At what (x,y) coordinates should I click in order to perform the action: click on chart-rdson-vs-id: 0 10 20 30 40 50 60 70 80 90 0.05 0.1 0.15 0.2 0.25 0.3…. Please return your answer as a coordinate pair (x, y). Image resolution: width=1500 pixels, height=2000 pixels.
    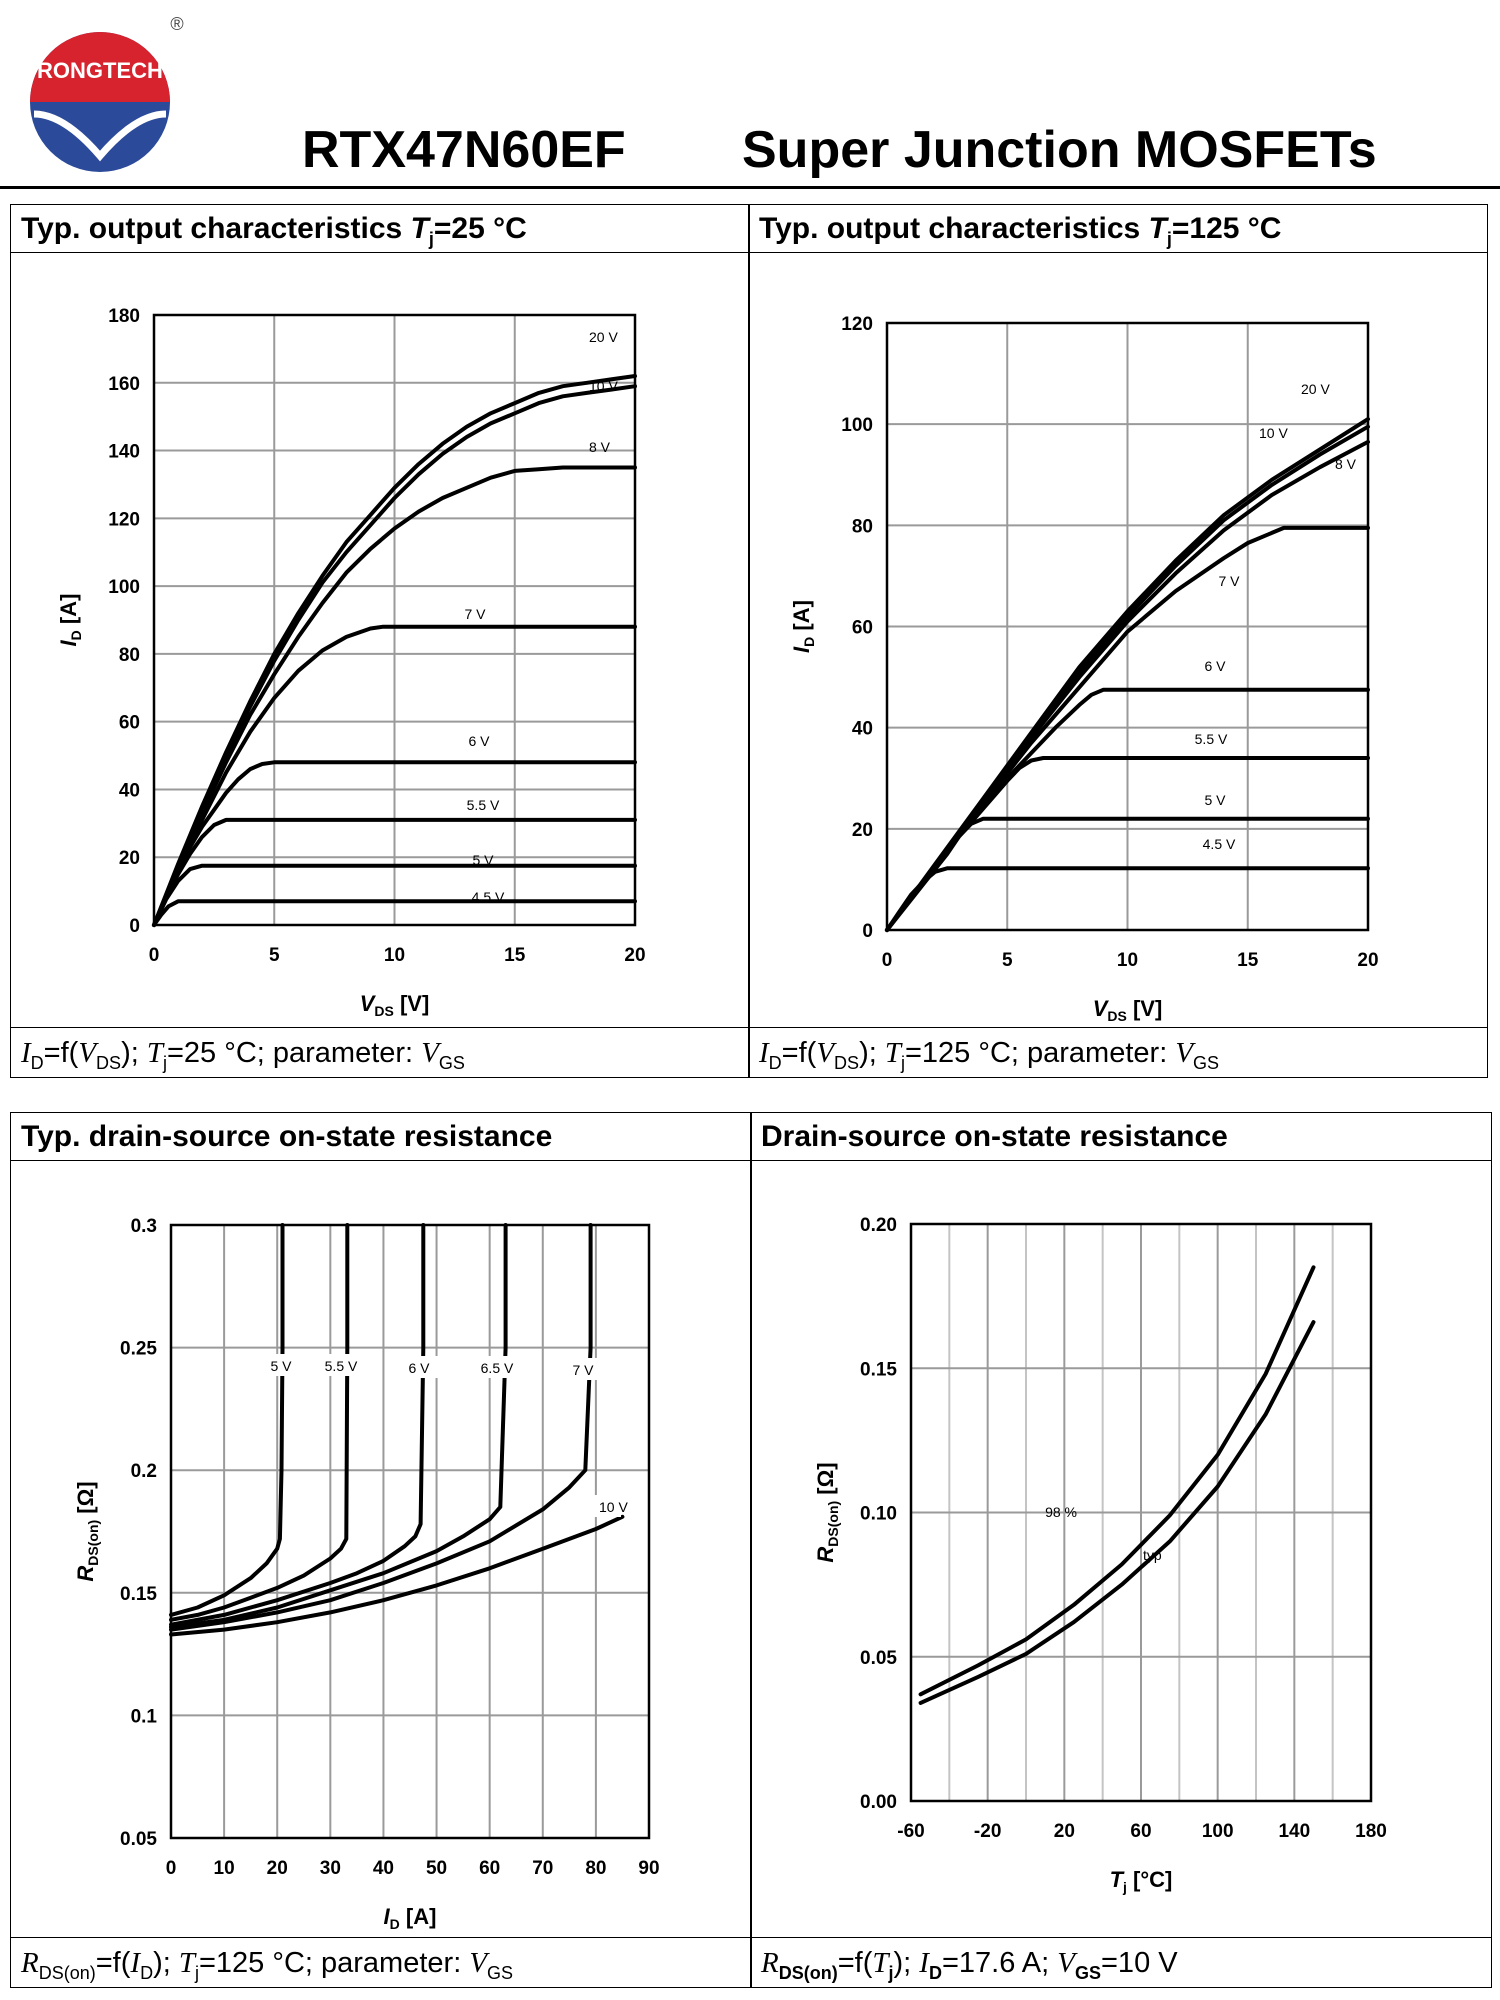
    Looking at the image, I should click on (366, 1574).